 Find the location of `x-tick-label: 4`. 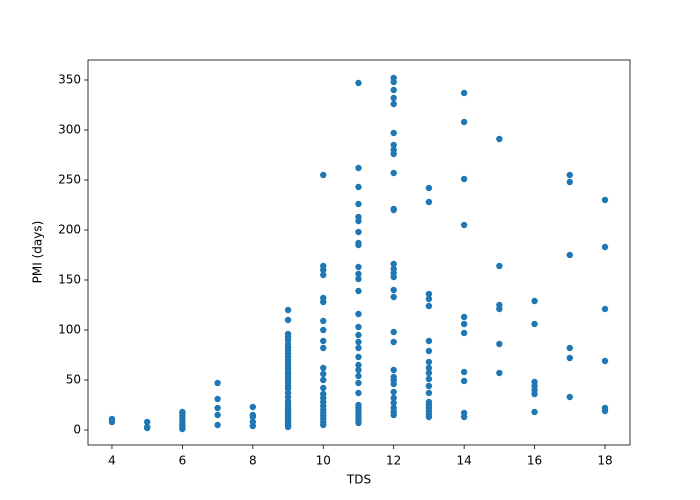

x-tick-label: 4 is located at coordinates (112, 461).